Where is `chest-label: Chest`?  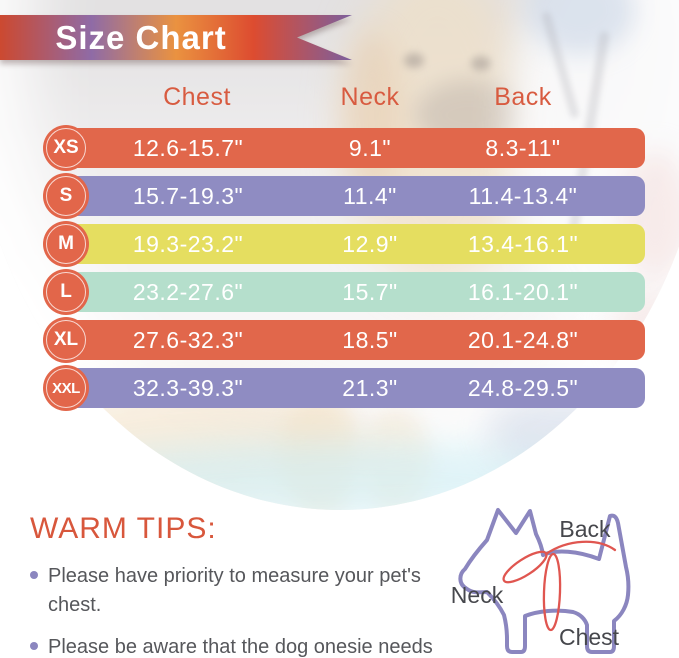 chest-label: Chest is located at coordinates (589, 637).